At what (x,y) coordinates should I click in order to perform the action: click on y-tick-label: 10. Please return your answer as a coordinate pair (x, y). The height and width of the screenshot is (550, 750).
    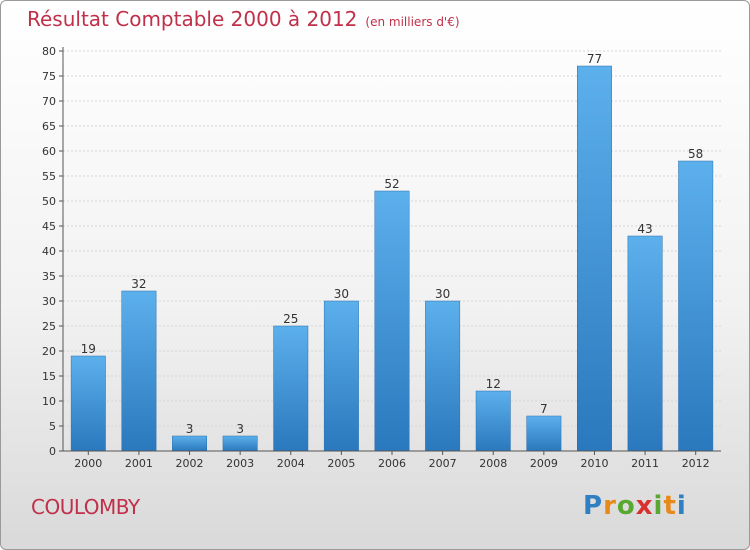
    Looking at the image, I should click on (49, 401).